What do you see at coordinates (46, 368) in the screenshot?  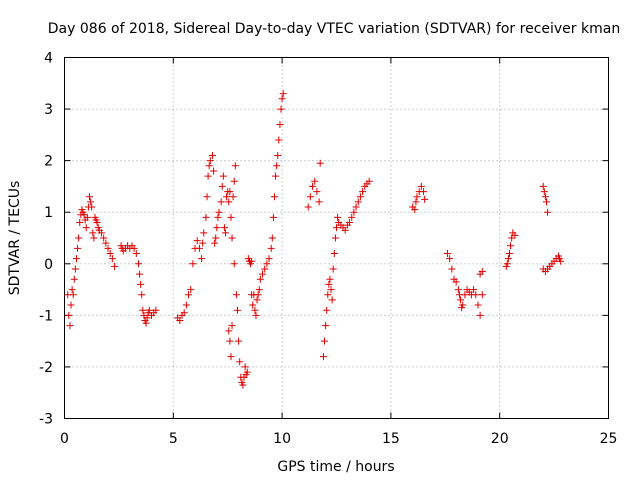 I see `y-tick-label: -2` at bounding box center [46, 368].